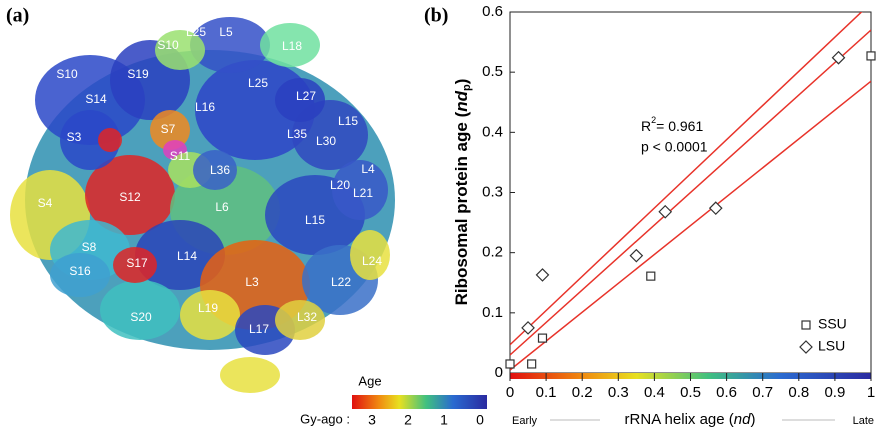  What do you see at coordinates (444, 420) in the screenshot?
I see `legend-tick: 1` at bounding box center [444, 420].